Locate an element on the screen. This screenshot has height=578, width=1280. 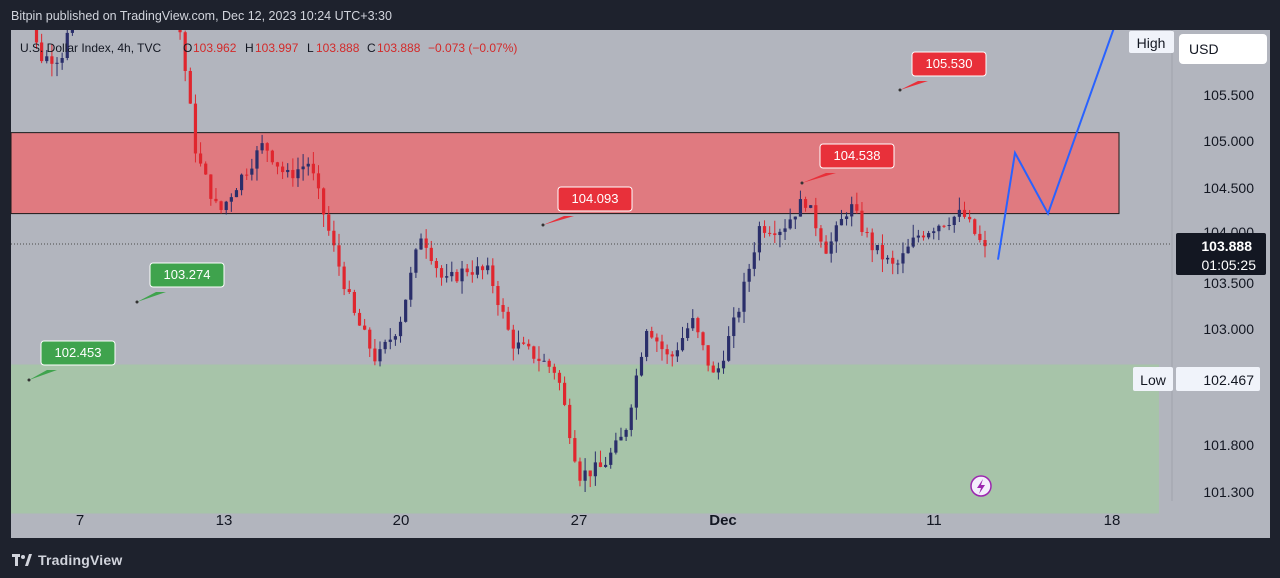
annotation-label: 104.538 is located at coordinates (847, 164).